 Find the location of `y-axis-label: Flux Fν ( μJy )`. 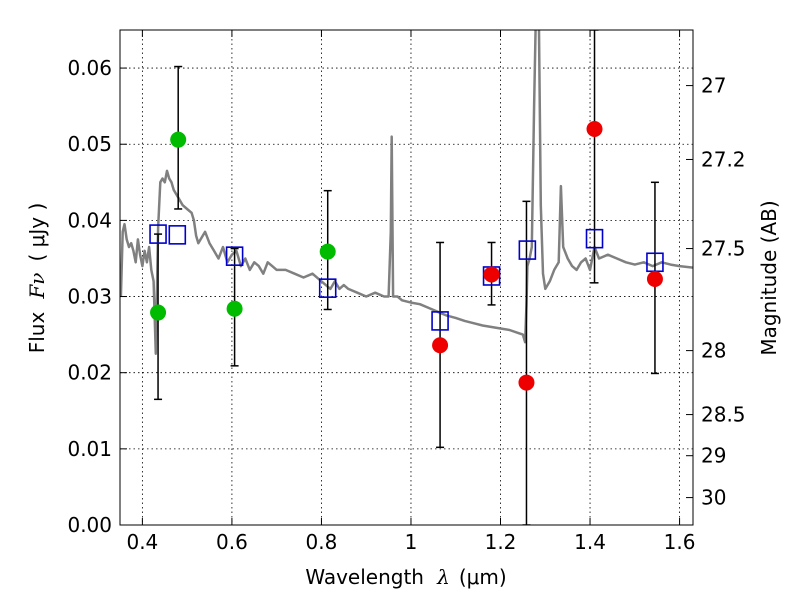

y-axis-label: Flux Fν ( μJy ) is located at coordinates (37, 278).